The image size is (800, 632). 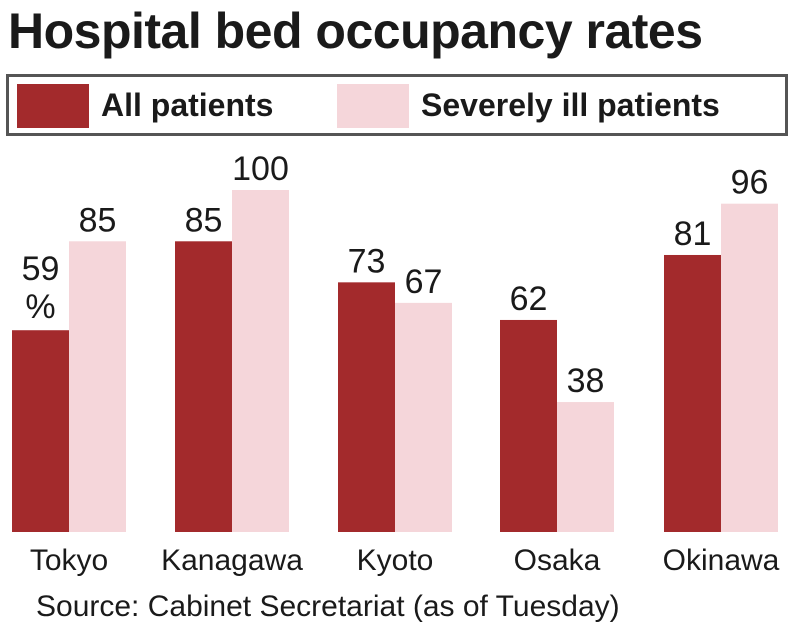 I want to click on bar-osaka-severely-ill-patients, so click(x=585, y=467).